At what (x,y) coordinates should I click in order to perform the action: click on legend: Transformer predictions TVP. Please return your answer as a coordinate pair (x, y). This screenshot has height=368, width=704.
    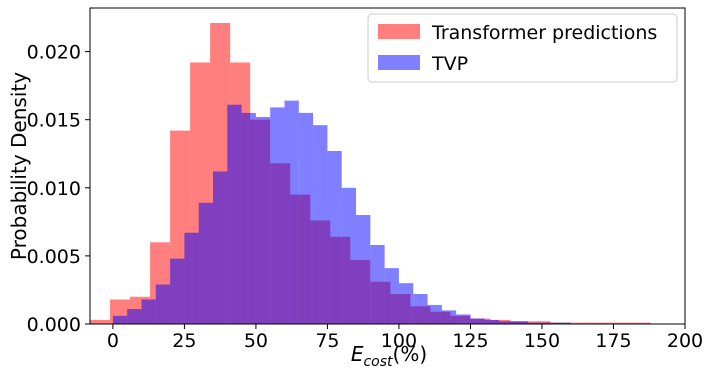
    Looking at the image, I should click on (522, 48).